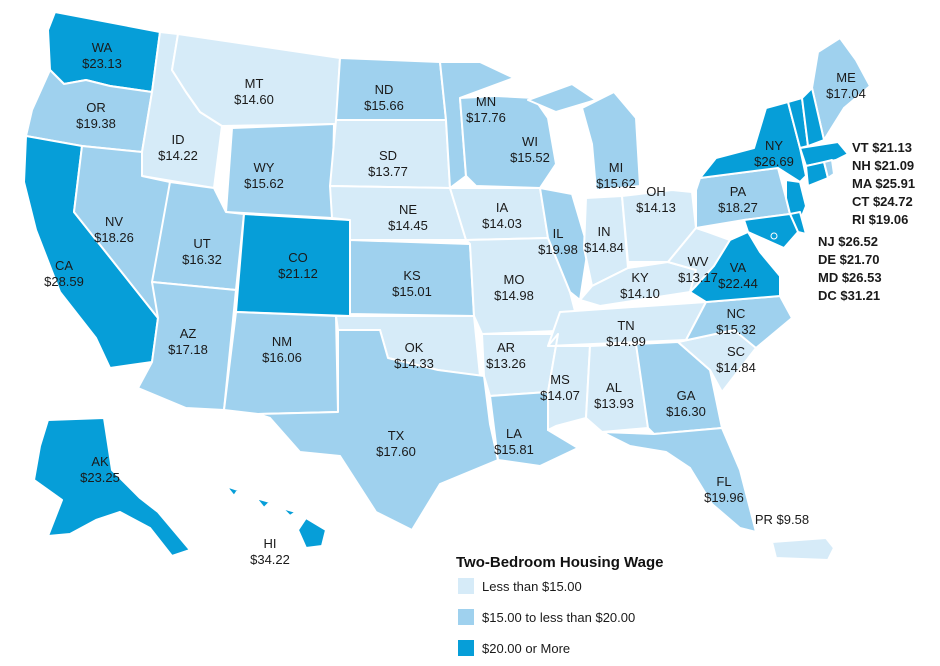 This screenshot has height=666, width=940. Describe the element at coordinates (264, 175) in the screenshot. I see `state-label-wy: WY $15.62` at that location.